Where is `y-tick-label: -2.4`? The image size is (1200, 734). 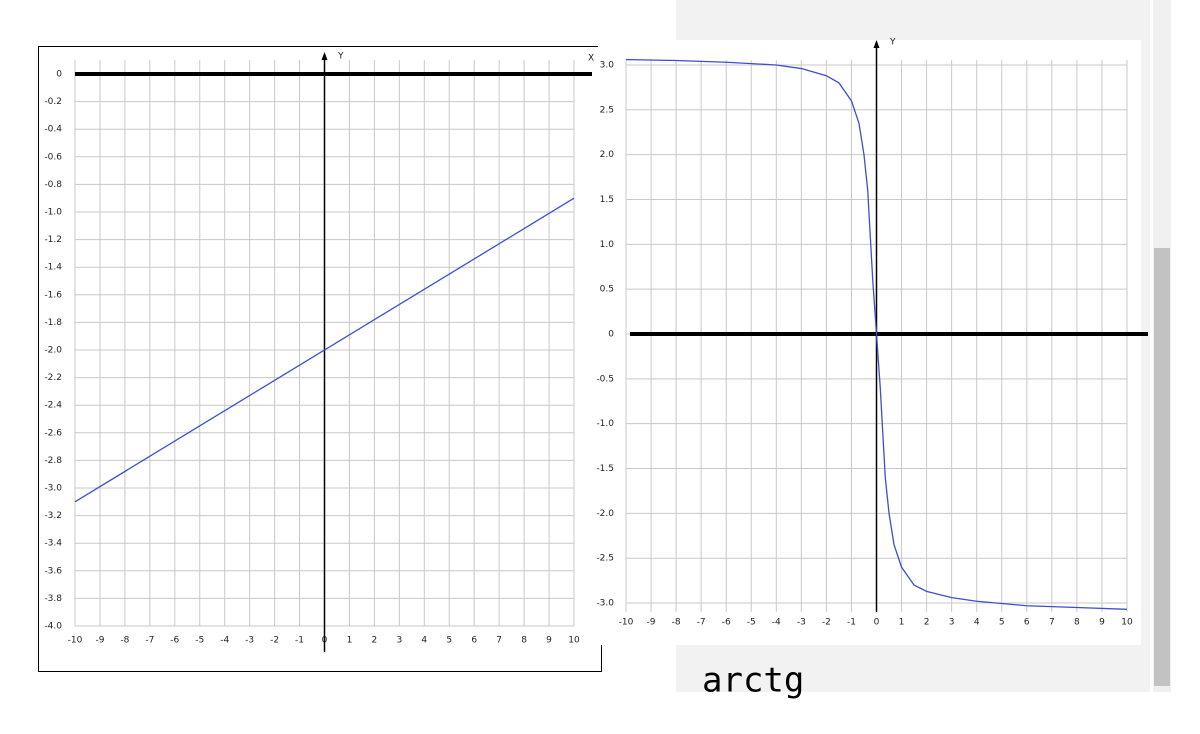 y-tick-label: -2.4 is located at coordinates (53, 406).